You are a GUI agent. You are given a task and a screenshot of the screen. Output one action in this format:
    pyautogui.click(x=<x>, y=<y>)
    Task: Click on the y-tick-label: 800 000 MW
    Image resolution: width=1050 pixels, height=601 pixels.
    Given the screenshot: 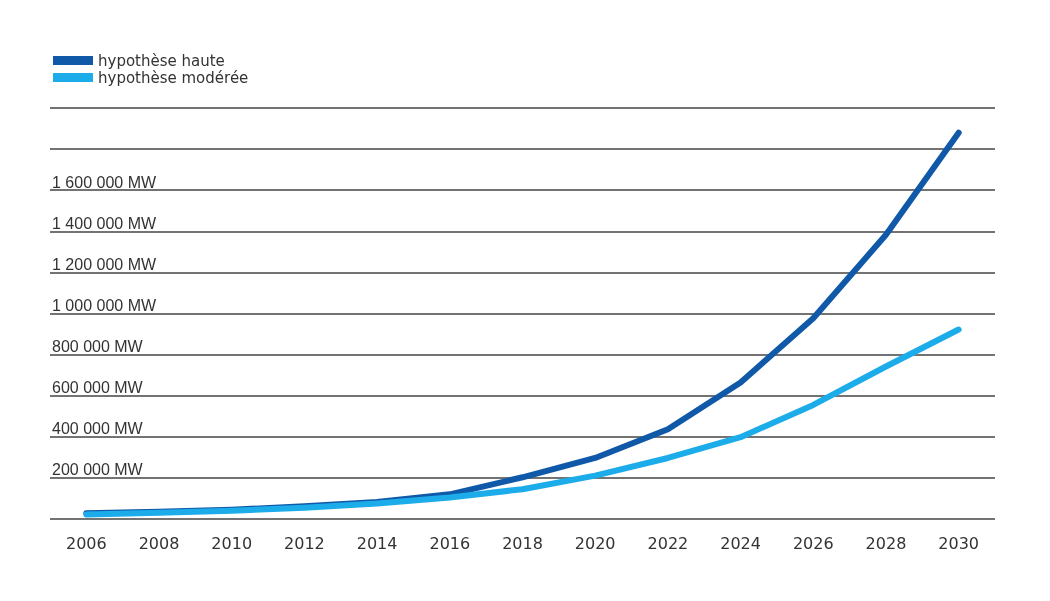 What is the action you would take?
    pyautogui.click(x=98, y=347)
    